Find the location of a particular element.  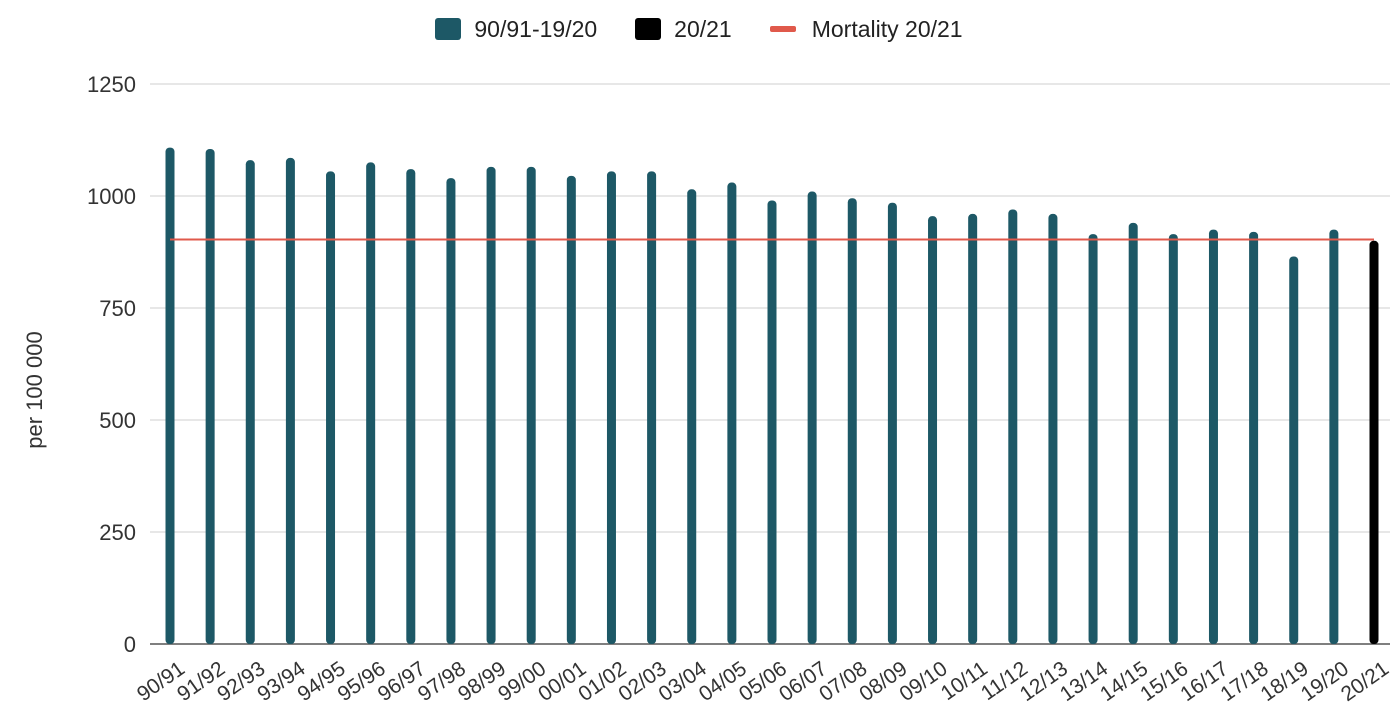

legend-swatch-current is located at coordinates (648, 29).